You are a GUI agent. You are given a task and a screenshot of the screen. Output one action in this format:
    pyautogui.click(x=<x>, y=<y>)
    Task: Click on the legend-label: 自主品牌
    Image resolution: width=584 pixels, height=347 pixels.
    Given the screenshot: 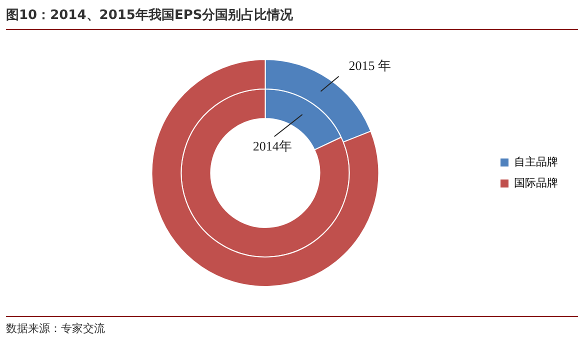 What is the action you would take?
    pyautogui.click(x=536, y=161)
    